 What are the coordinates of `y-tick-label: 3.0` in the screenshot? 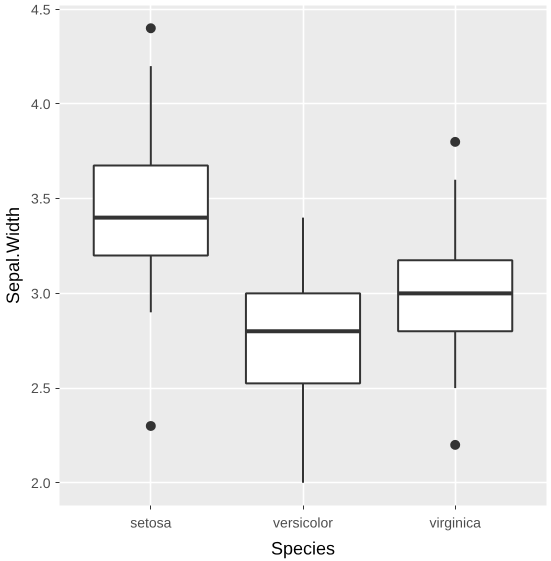 It's located at (41, 293).